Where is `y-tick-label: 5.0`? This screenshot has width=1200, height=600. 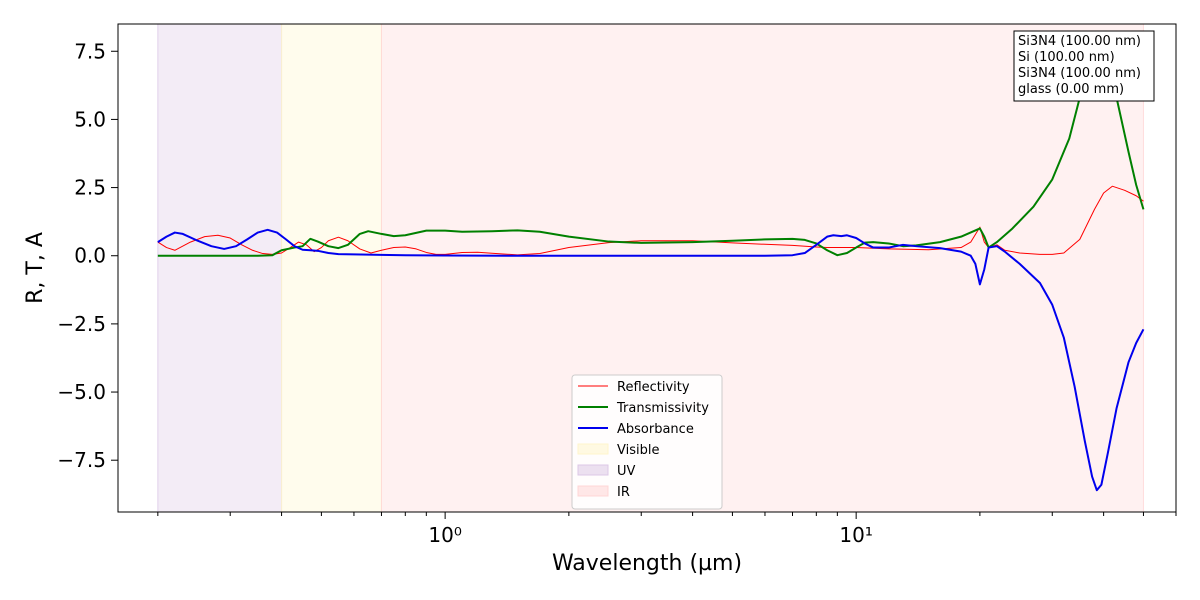
y-tick-label: 5.0 is located at coordinates (90, 119).